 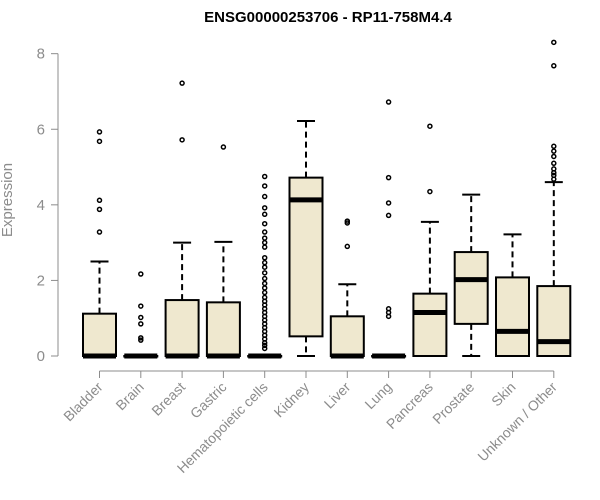 I want to click on x-tick-label: Lung, so click(x=377, y=395).